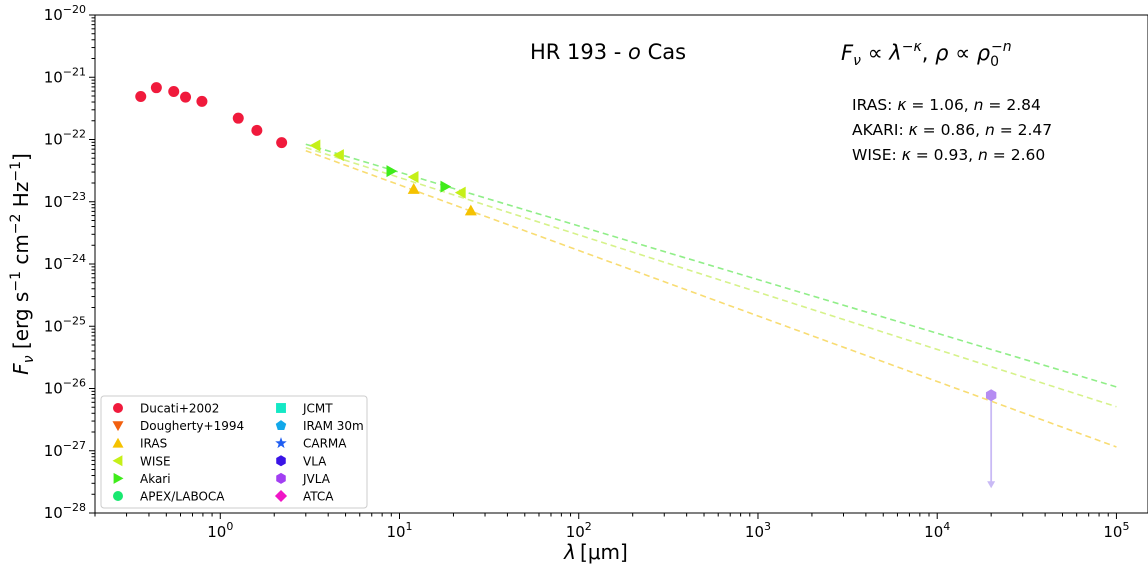 This screenshot has width=1148, height=570. I want to click on legend-label: ATCA, so click(318, 497).